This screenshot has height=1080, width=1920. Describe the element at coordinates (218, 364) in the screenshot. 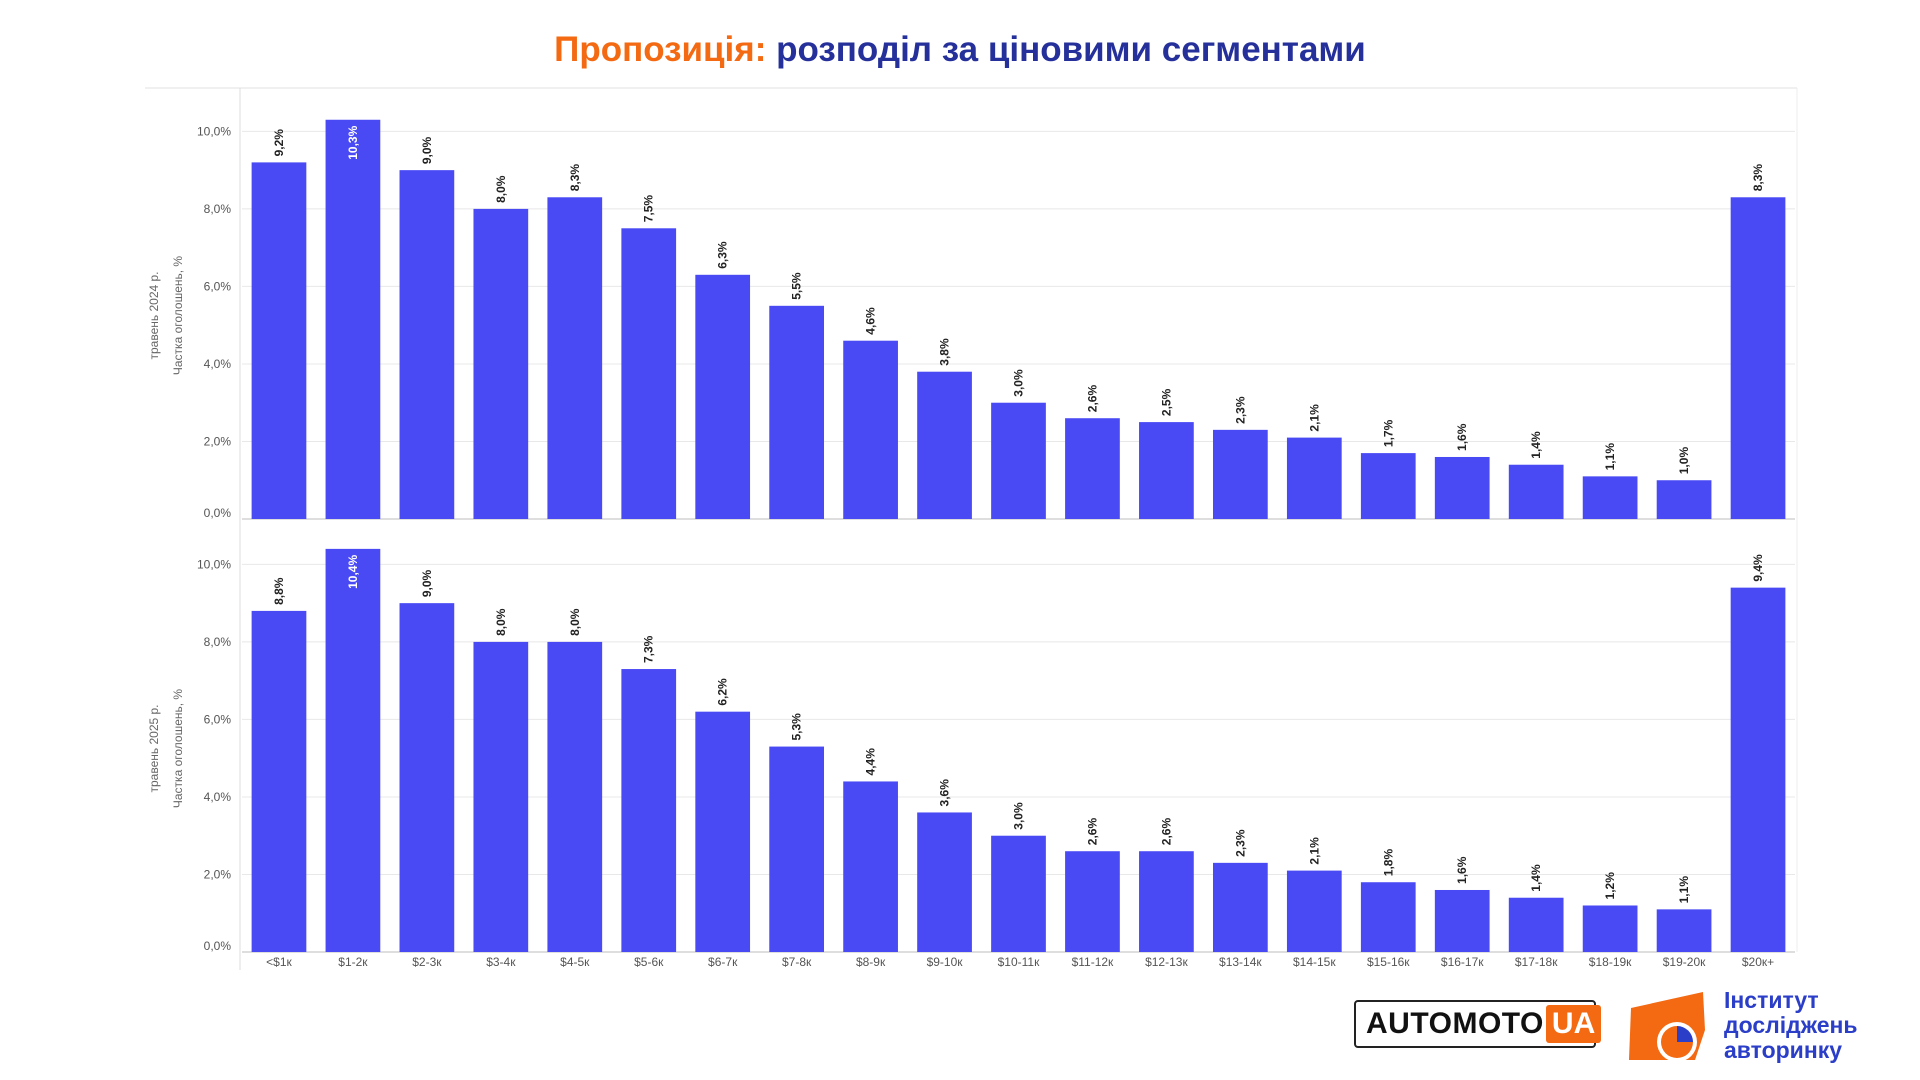

I see `panel1-y-tick-label: 4,0%` at that location.